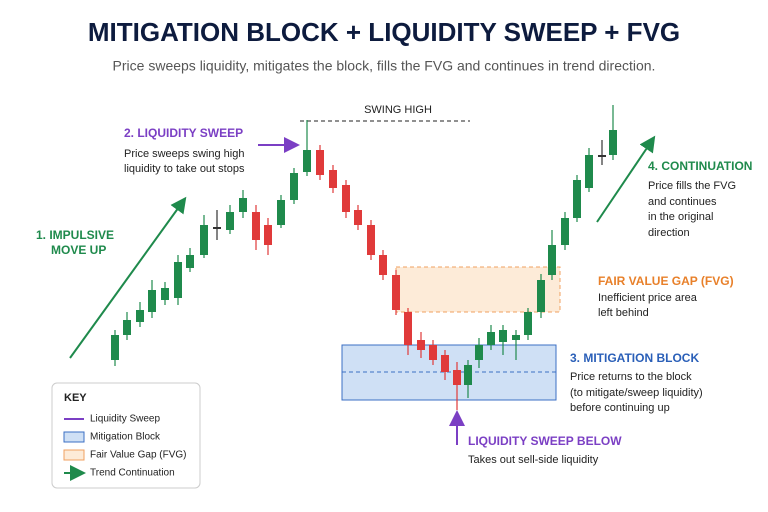 Image resolution: width=768 pixels, height=512 pixels. I want to click on continuation-arrow, so click(626, 179).